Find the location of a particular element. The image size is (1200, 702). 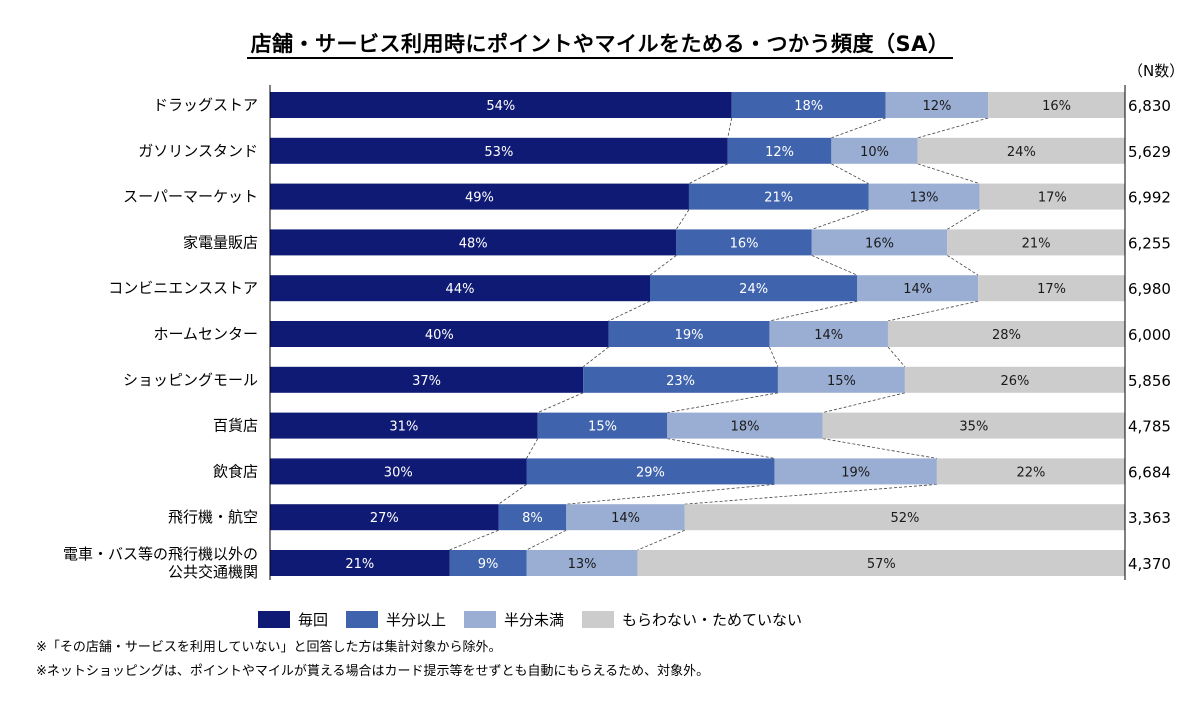

legend-item-every-time: 毎回 is located at coordinates (293, 619).